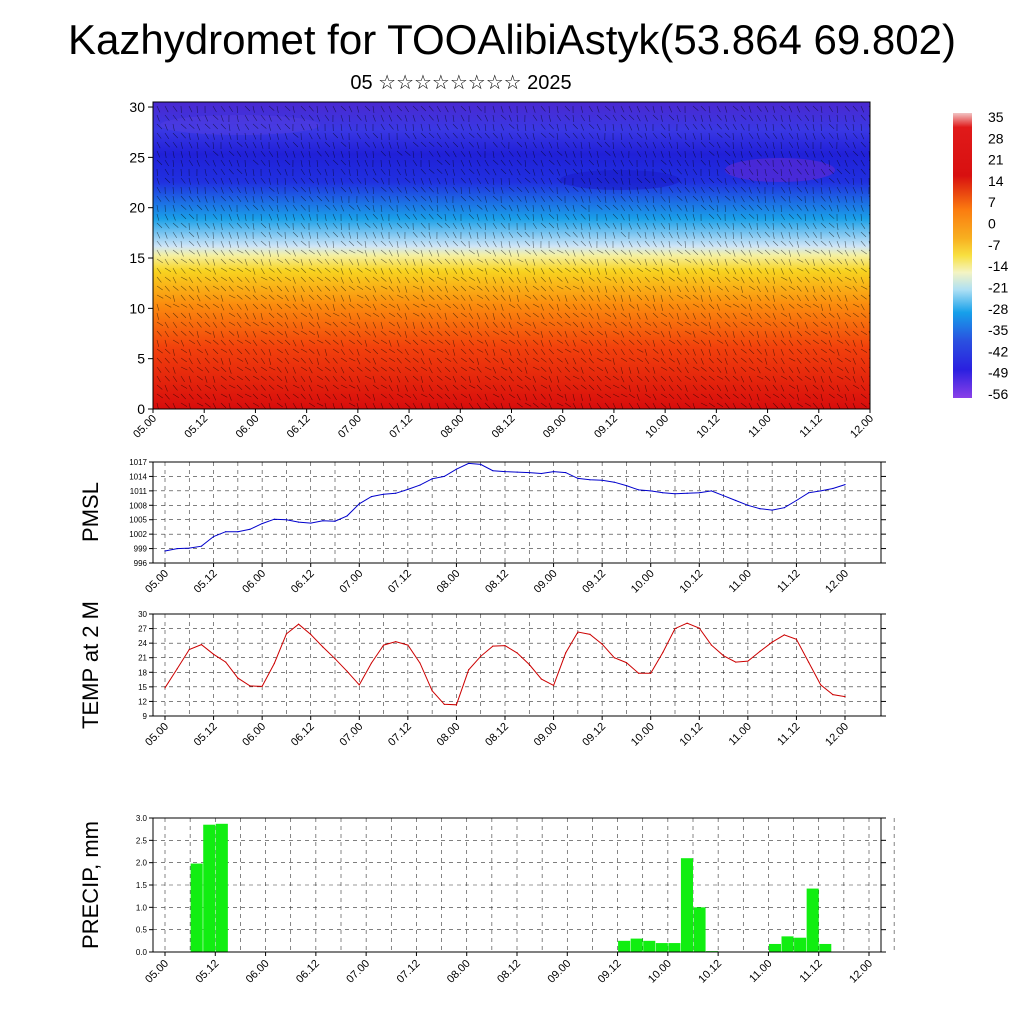 The image size is (1024, 1024). Describe the element at coordinates (207, 972) in the screenshot. I see `x-tick-label: 05.12` at that location.